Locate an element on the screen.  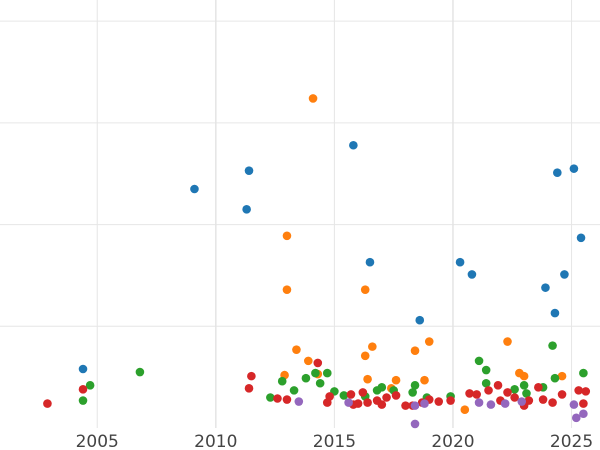
x-axis-tick-labels: 2005 2010 2015 2020 2025 is located at coordinates (335, 441).